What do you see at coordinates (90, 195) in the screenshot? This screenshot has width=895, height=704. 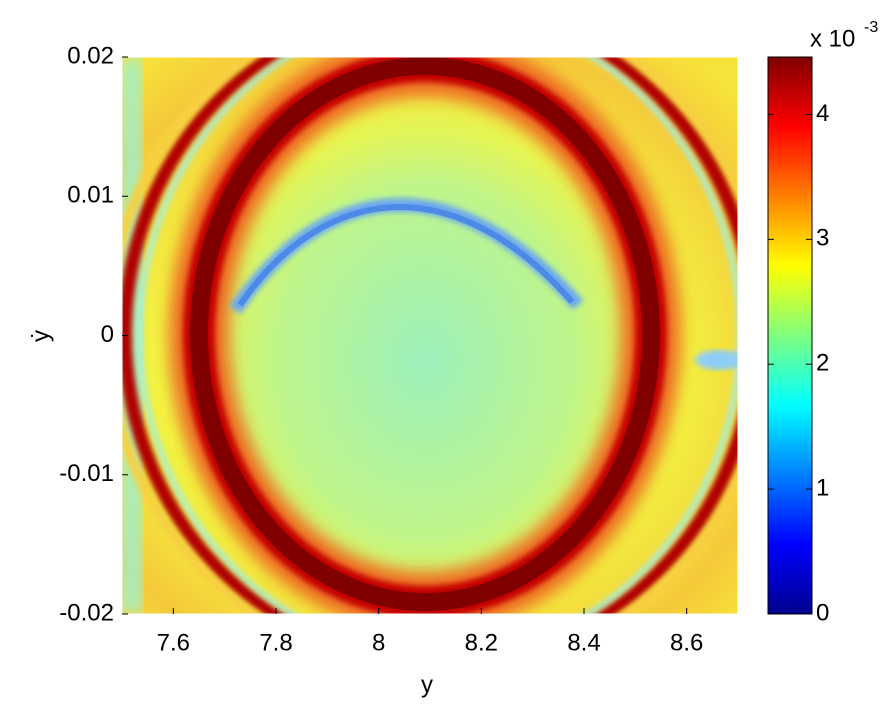 I see `y-tick-label: 0.01` at bounding box center [90, 195].